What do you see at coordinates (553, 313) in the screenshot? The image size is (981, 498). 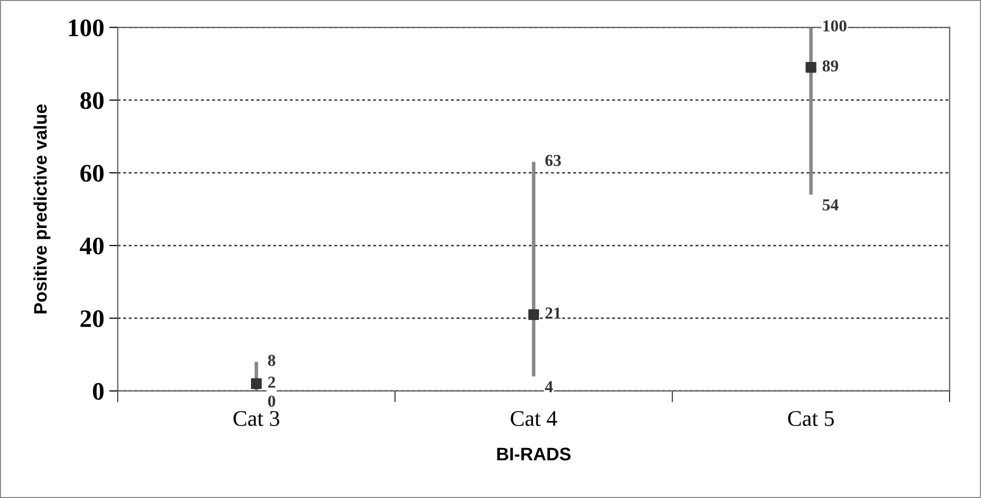 I see `data-label: 21` at bounding box center [553, 313].